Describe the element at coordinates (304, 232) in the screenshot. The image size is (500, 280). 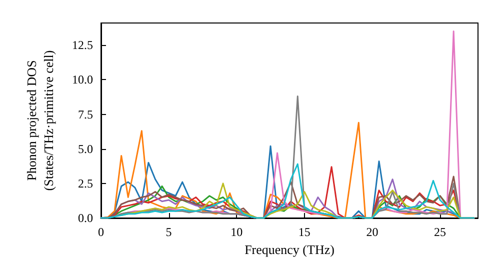
I see `x-tick-label: 15` at that location.